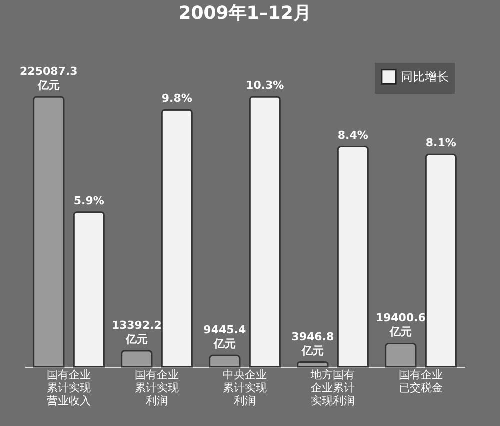 Image resolution: width=500 pixels, height=426 pixels. What do you see at coordinates (265, 85) in the screenshot?
I see `data-label: 10.3%` at bounding box center [265, 85].